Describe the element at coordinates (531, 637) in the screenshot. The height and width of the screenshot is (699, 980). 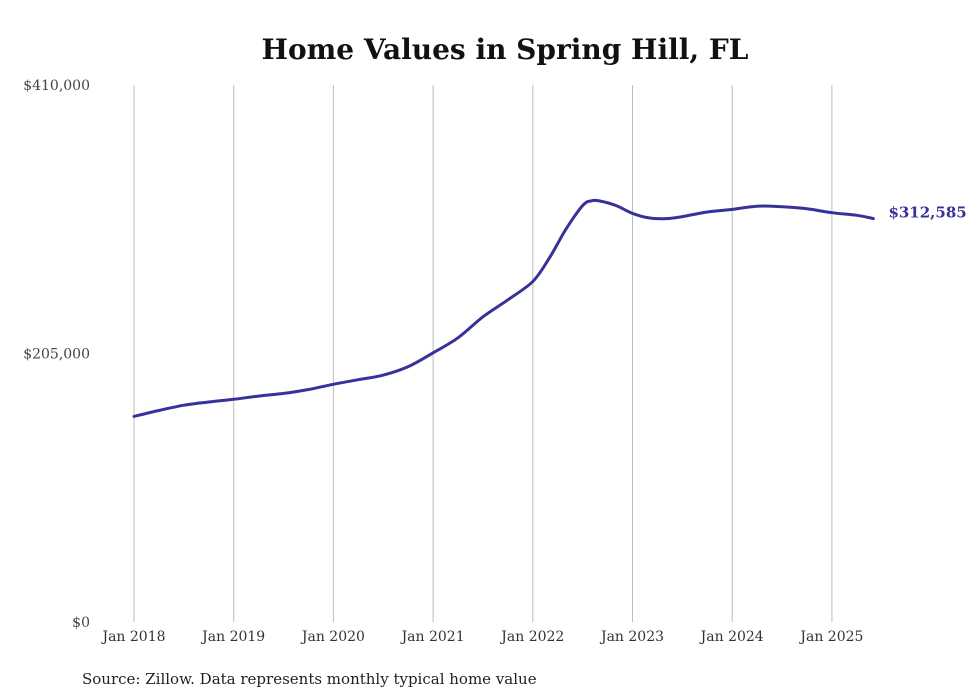
I see `x-tick-label: Jan 2022` at that location.